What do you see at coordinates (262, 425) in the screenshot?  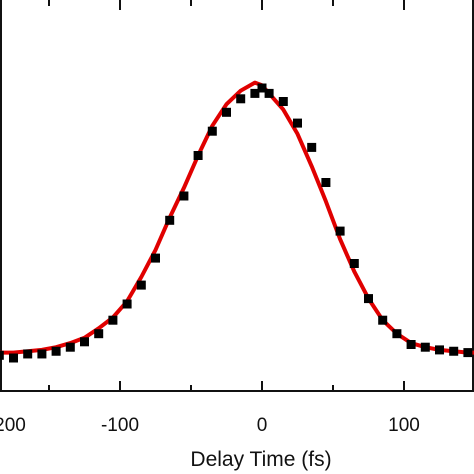 I see `x-tick-label: 0` at bounding box center [262, 425].